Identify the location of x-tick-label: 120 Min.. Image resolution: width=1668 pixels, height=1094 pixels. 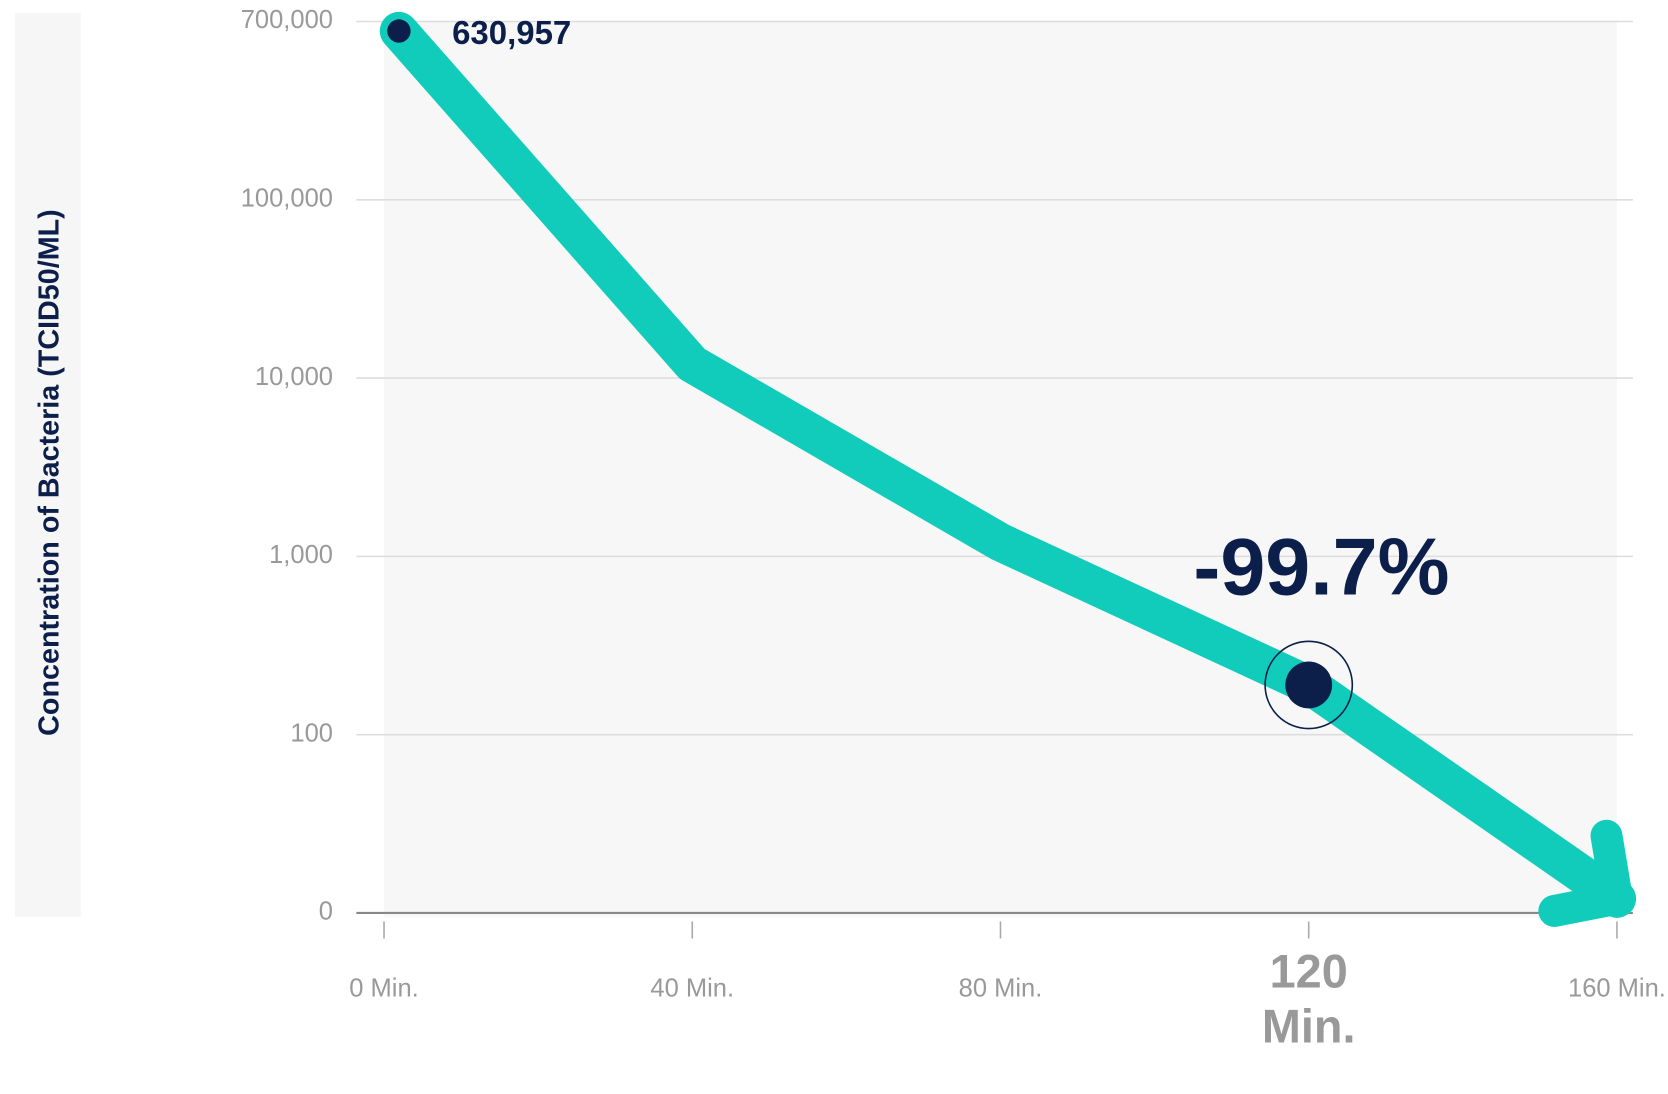
(1308, 999).